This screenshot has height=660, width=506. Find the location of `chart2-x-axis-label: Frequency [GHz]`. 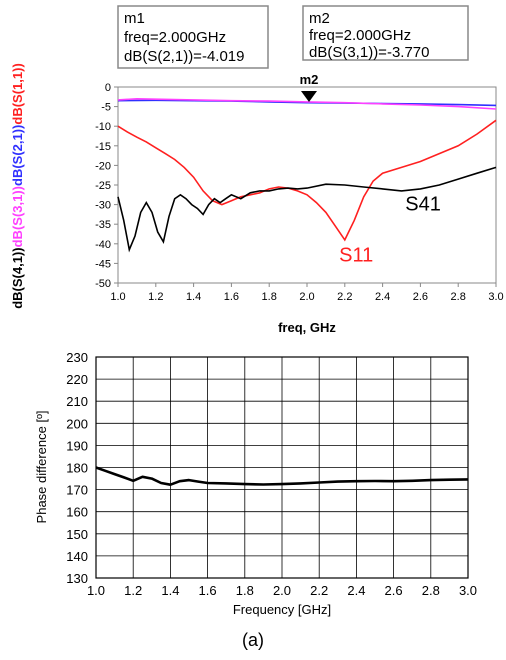

chart2-x-axis-label: Frequency [GHz] is located at coordinates (282, 609).